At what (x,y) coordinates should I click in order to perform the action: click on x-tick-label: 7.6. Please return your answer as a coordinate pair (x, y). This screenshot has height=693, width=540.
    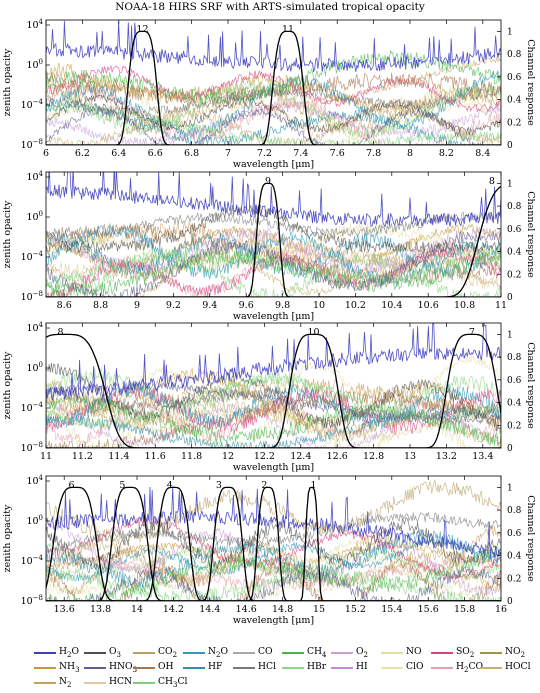
    Looking at the image, I should click on (337, 153).